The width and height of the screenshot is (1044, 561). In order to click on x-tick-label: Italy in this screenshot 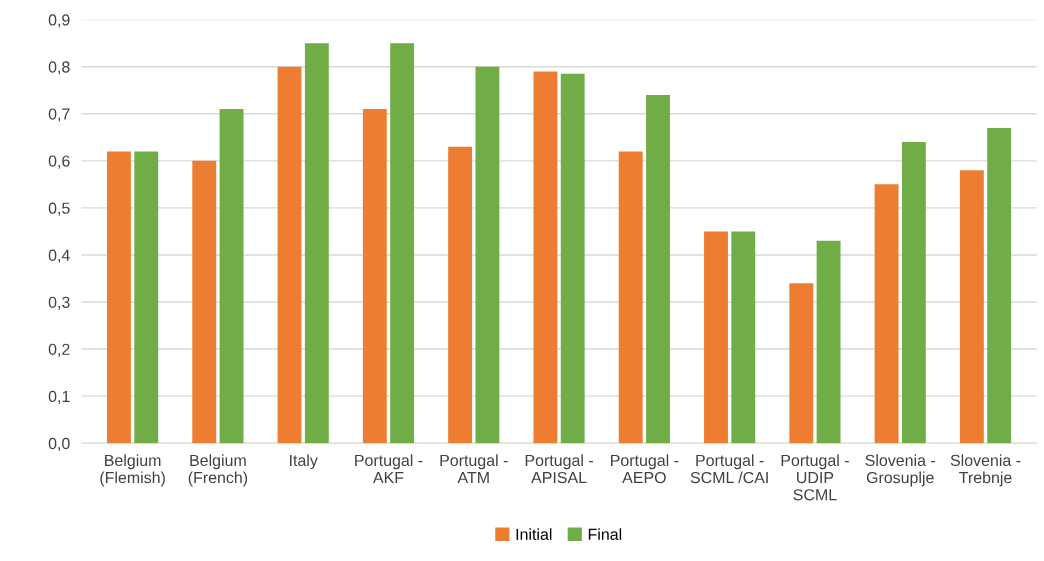, I will do `click(304, 462)`.